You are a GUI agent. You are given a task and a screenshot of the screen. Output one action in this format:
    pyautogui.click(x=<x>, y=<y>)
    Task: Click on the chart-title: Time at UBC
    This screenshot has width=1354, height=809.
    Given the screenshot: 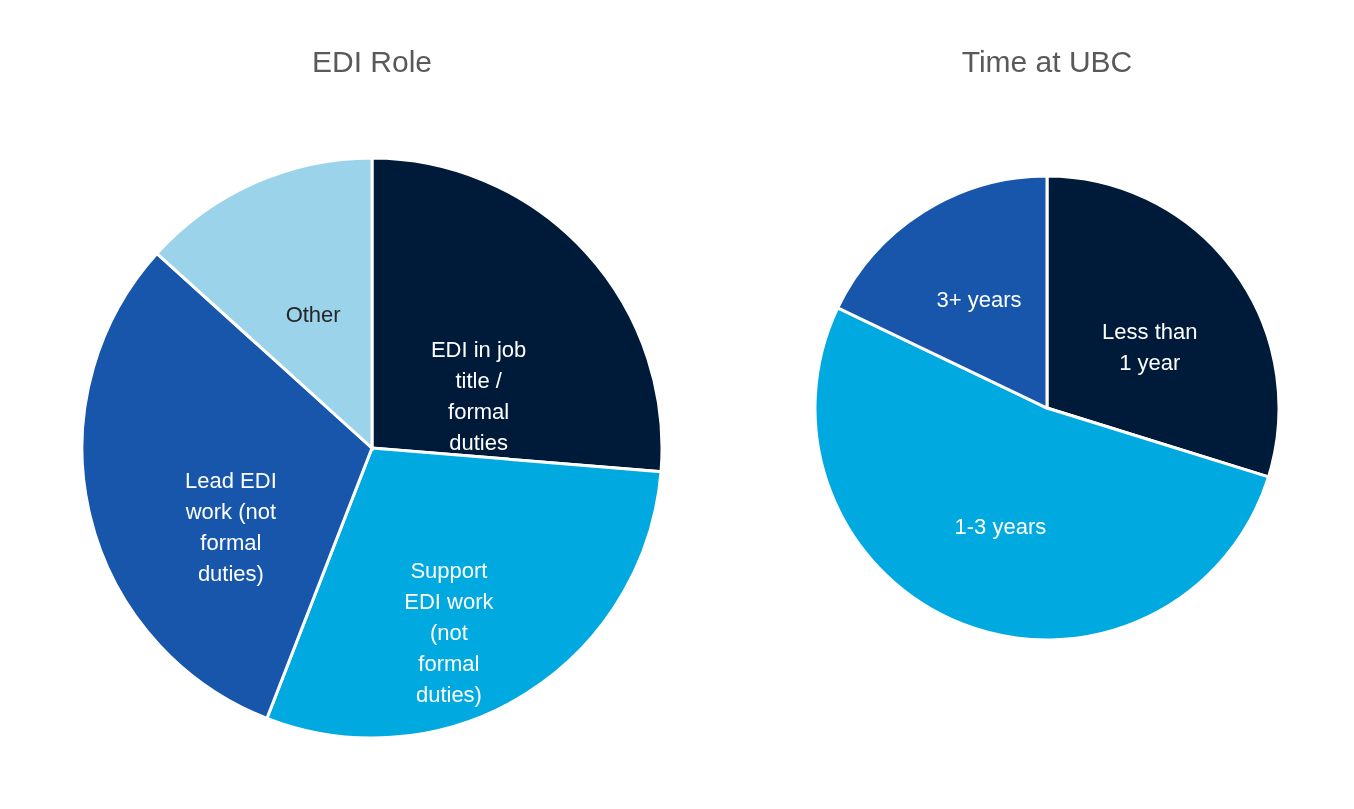 What is the action you would take?
    pyautogui.click(x=1047, y=61)
    